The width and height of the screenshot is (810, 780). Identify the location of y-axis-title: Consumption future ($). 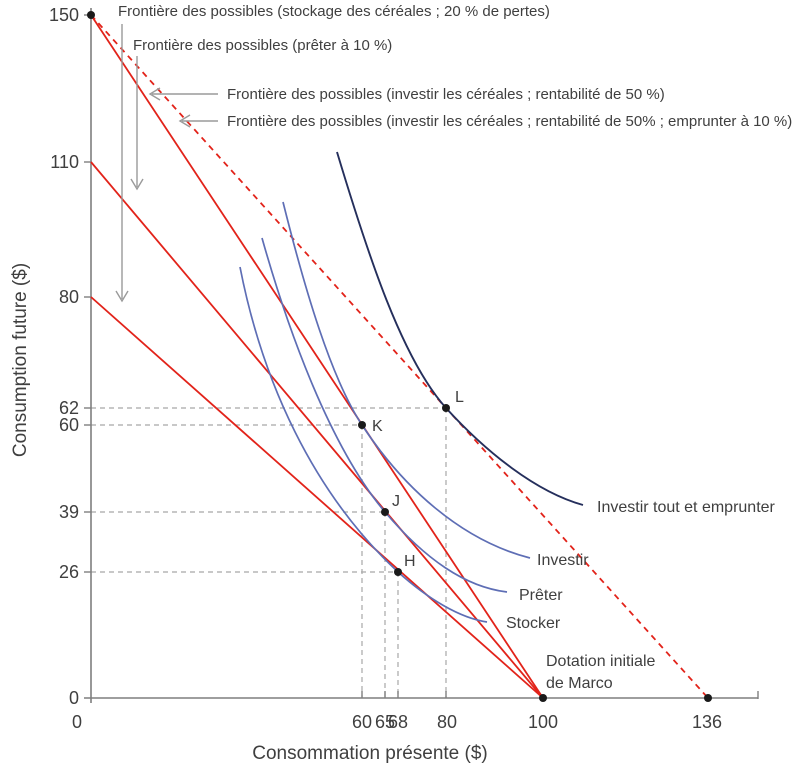
(20, 360).